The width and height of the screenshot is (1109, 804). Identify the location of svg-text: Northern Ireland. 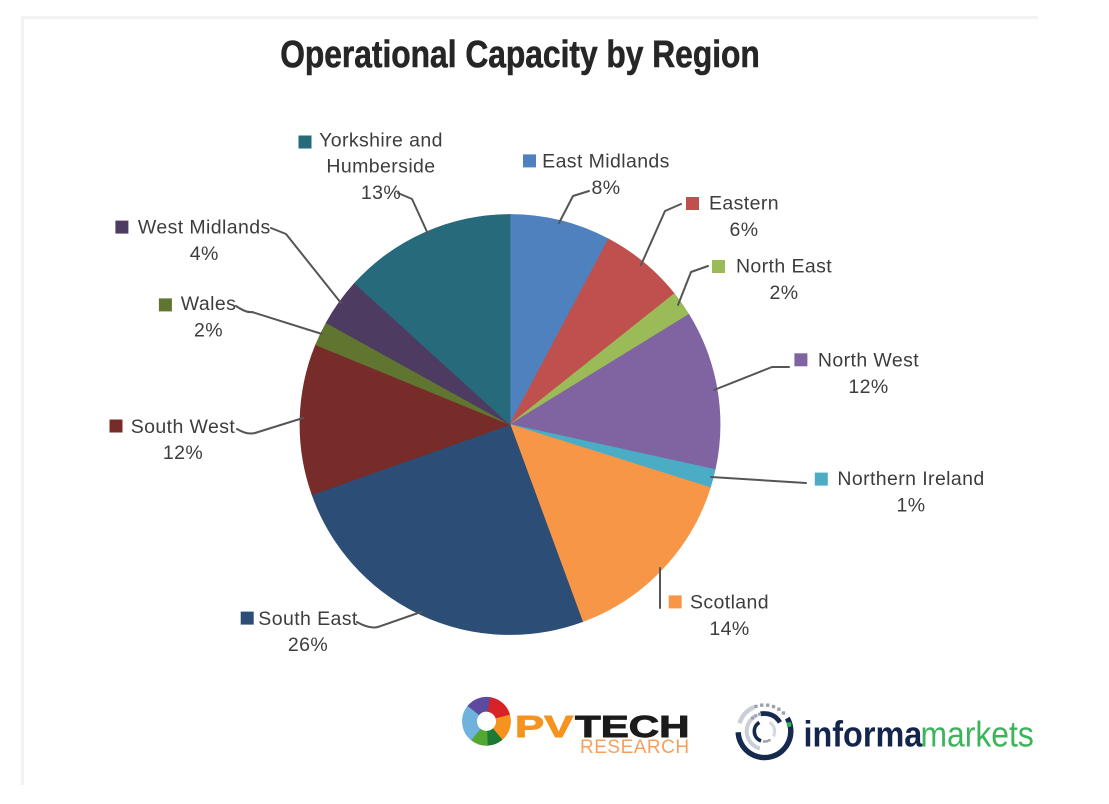
(910, 479).